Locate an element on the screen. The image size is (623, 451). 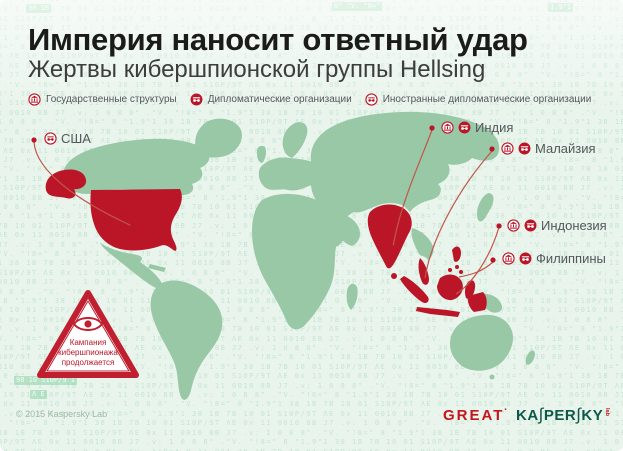
page-subtitle: Жертвы кибершпионской группы Hellsing is located at coordinates (257, 69).